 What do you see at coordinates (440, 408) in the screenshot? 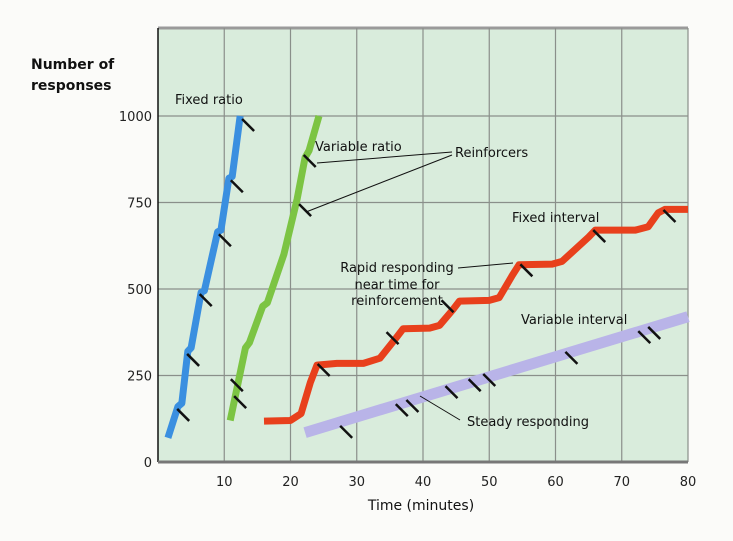
I see `leader-steady-responding` at bounding box center [440, 408].